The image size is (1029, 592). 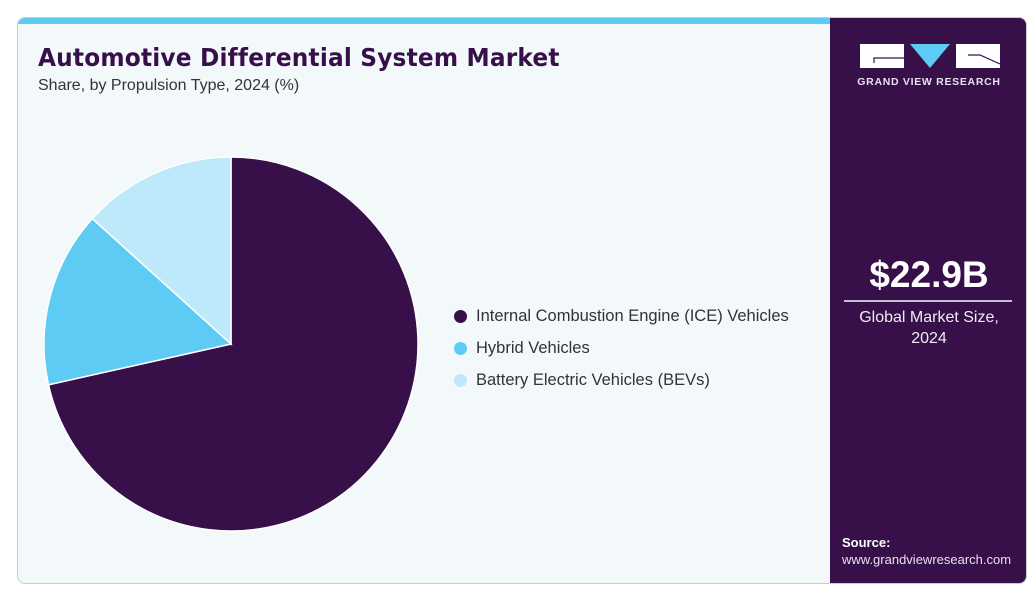 What do you see at coordinates (929, 82) in the screenshot?
I see `brand-name: GRAND VIEW RESEARCH` at bounding box center [929, 82].